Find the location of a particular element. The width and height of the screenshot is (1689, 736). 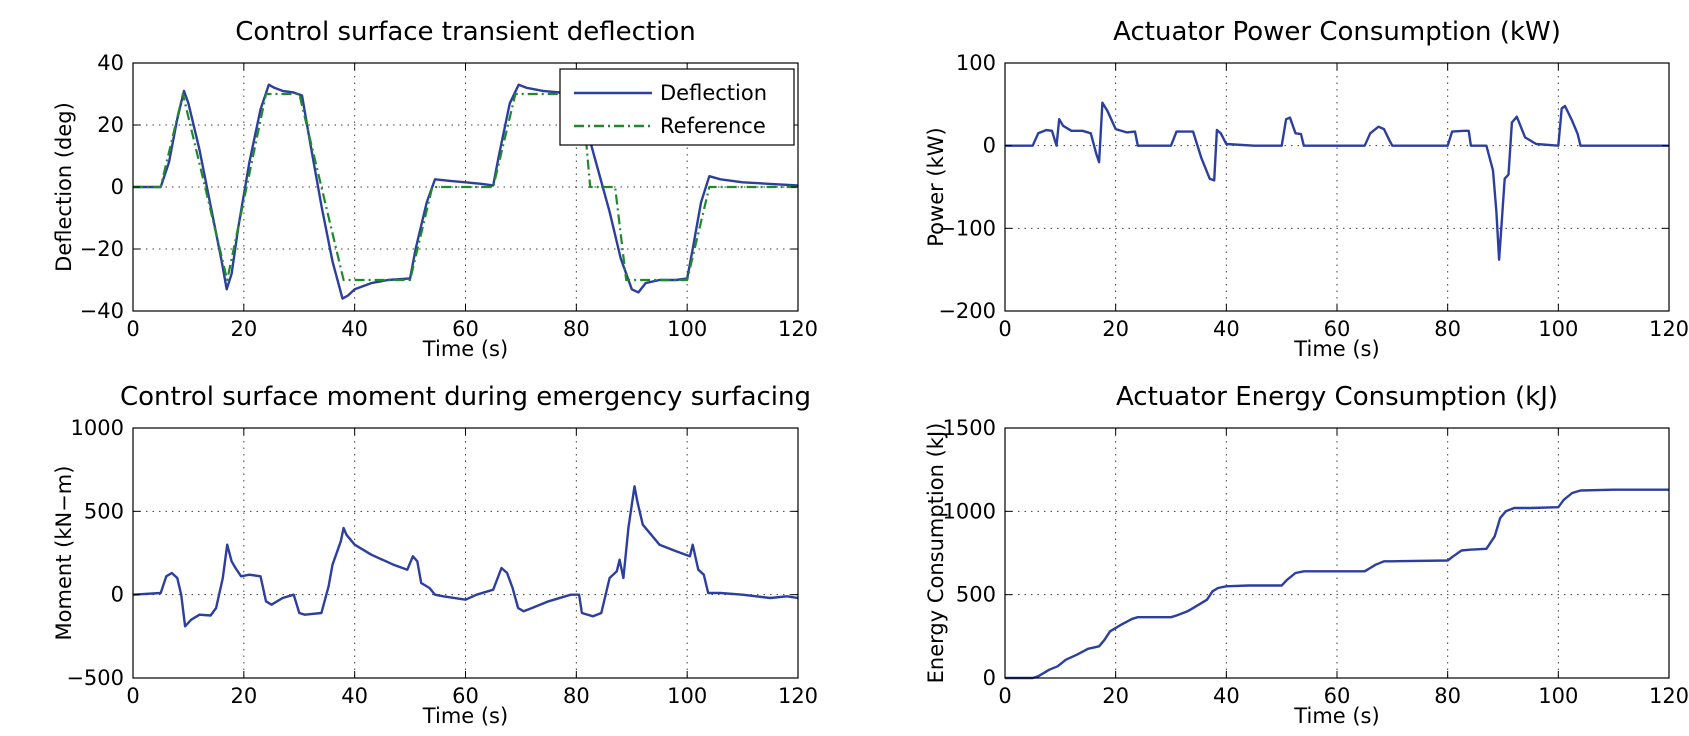

y-tick-label: −200 is located at coordinates (967, 311).